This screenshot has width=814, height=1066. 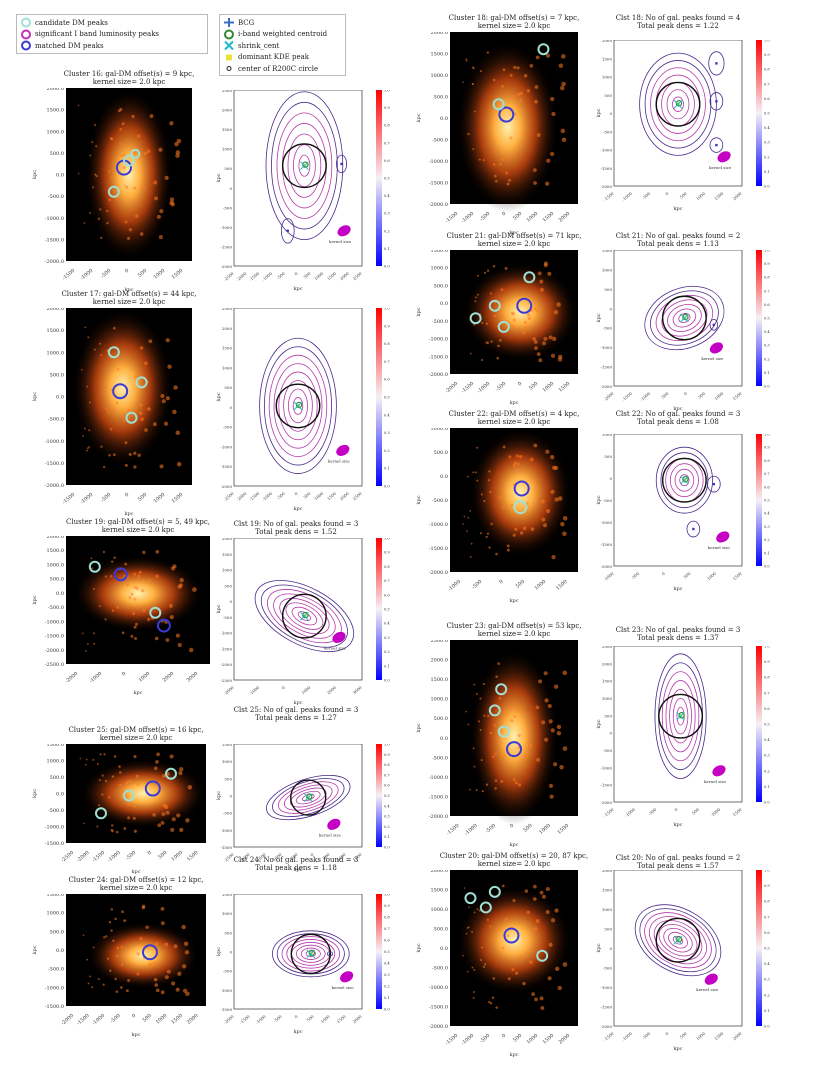 I want to click on colorbar-tick-label: 0.2, so click(x=387, y=987).